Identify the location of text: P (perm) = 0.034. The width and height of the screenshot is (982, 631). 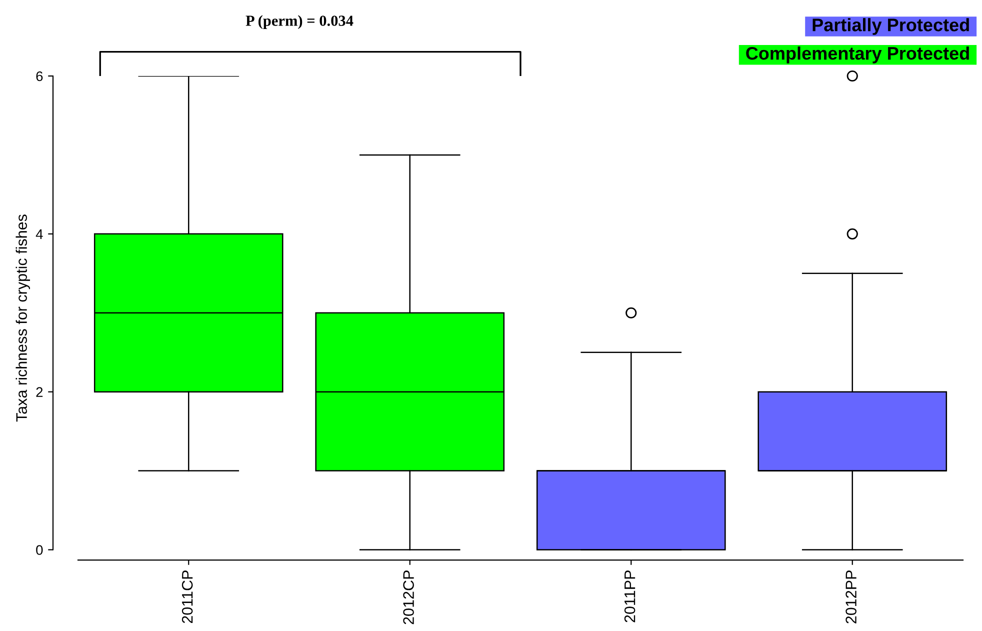
(300, 22).